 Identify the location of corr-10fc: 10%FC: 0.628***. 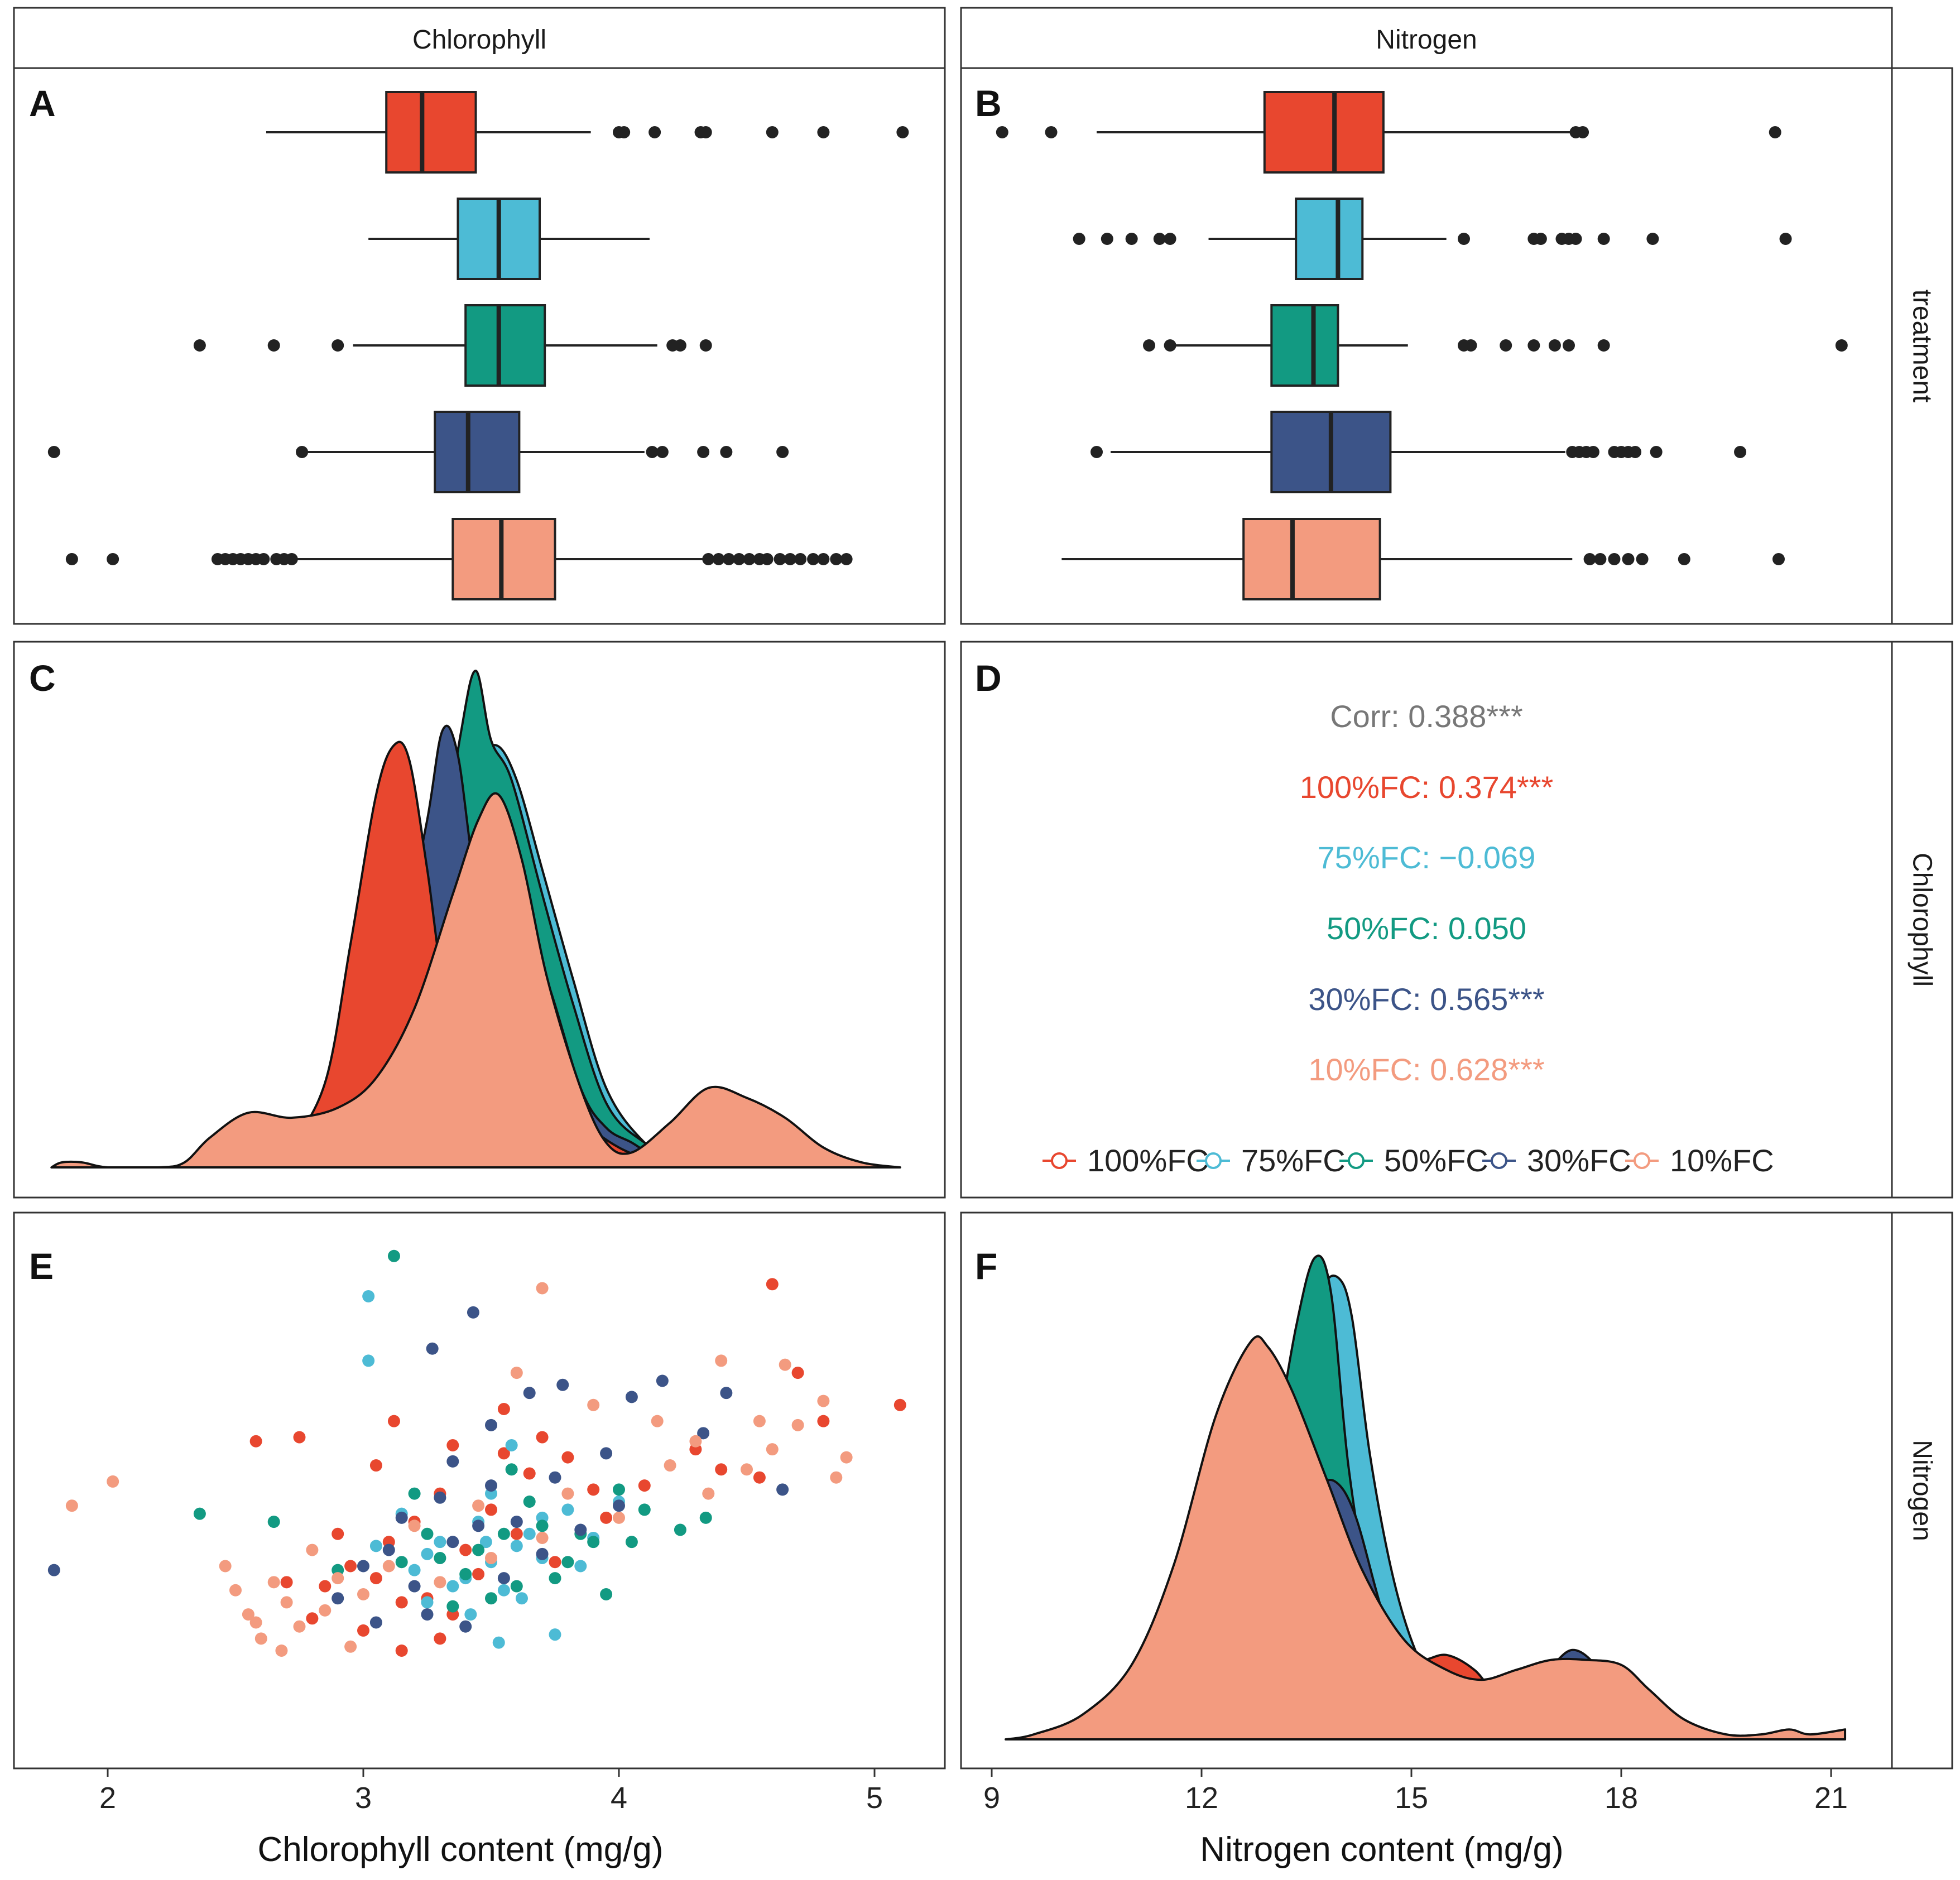
(1426, 1069).